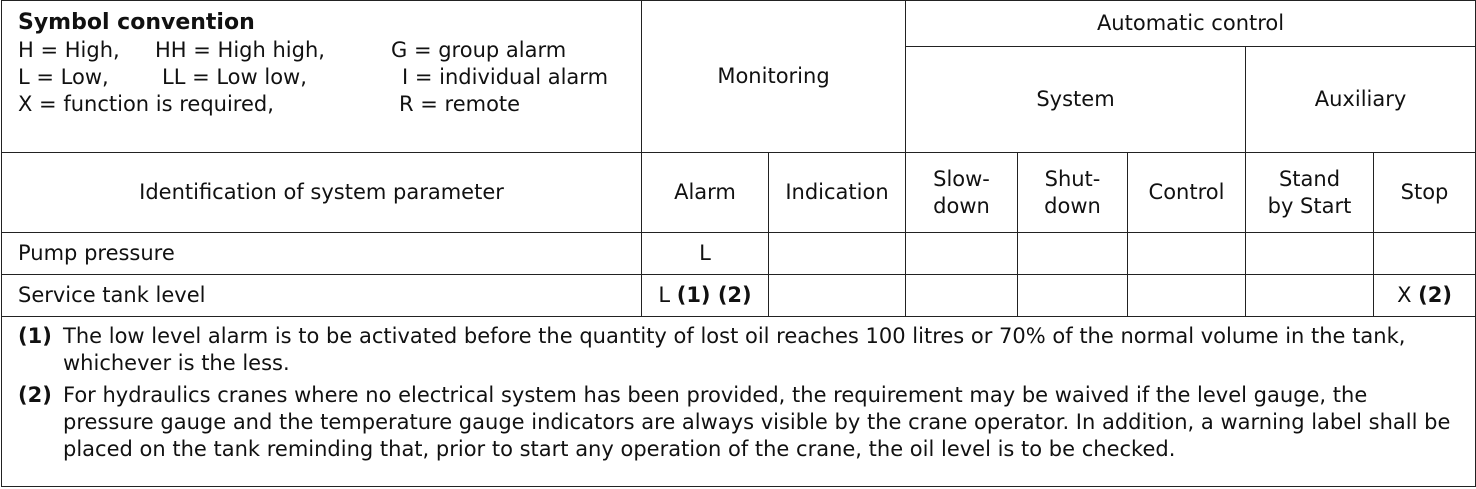 Image resolution: width=1476 pixels, height=489 pixels. I want to click on indication-header: Indication, so click(837, 192).